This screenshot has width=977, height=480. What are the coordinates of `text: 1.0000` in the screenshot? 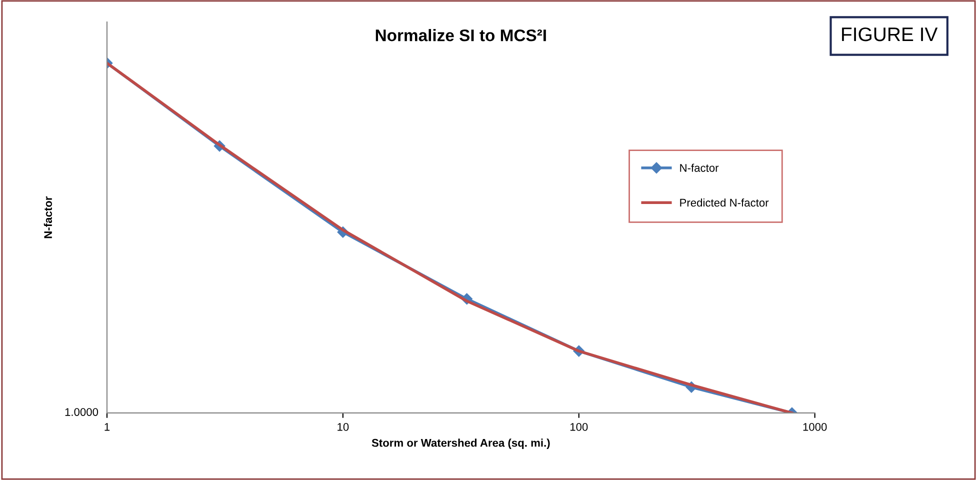 It's located at (81, 412).